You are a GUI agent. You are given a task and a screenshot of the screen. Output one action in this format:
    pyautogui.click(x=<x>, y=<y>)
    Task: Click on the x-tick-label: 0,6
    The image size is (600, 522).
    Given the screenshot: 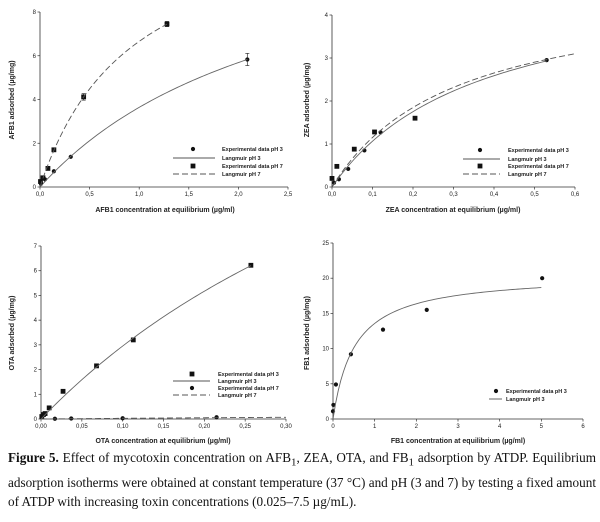 What is the action you would take?
    pyautogui.click(x=575, y=195)
    